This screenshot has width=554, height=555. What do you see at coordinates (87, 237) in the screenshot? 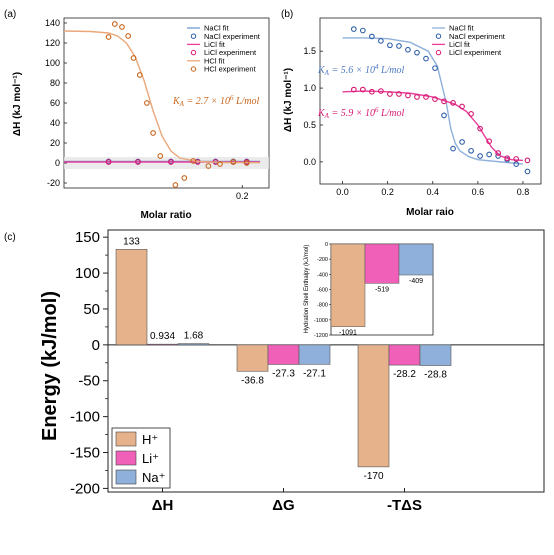
I see `y-tick-label: 150` at bounding box center [87, 237].